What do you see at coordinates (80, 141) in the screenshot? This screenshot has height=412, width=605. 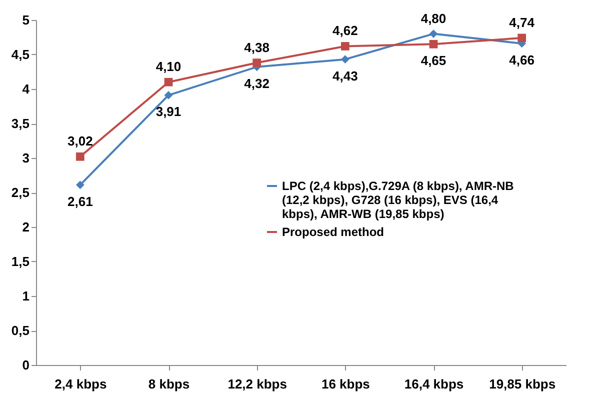 I see `data-label: 3,02` at bounding box center [80, 141].